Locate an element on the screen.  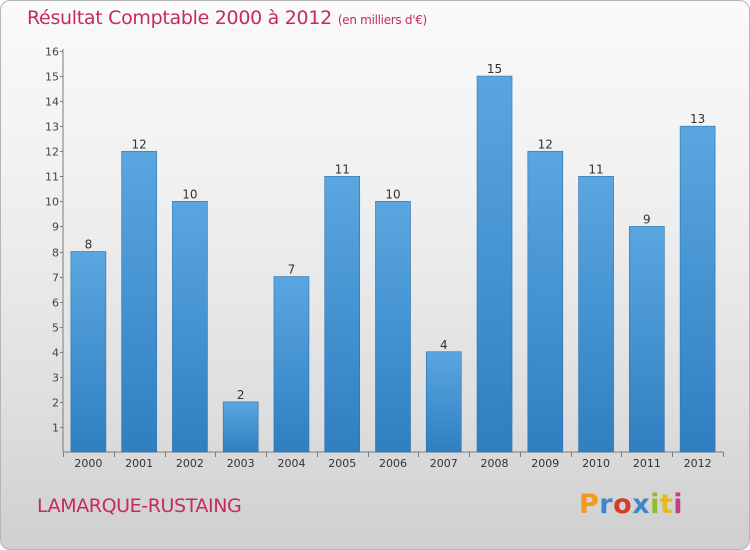
y-tick-label: 5 is located at coordinates (55, 328).